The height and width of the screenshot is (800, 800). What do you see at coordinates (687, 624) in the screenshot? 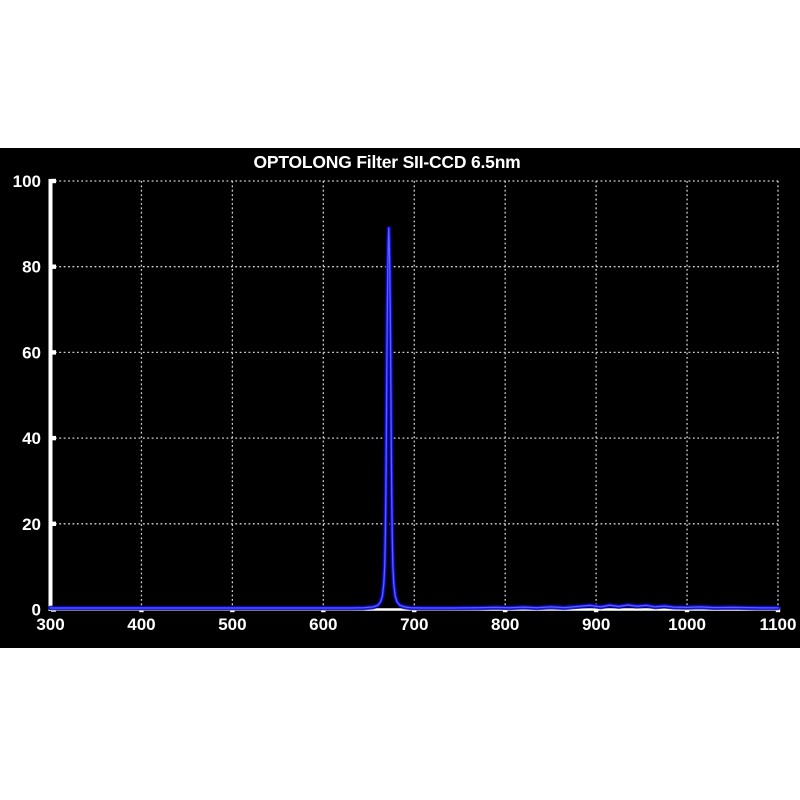
I see `x-tick-label: 1000` at bounding box center [687, 624].